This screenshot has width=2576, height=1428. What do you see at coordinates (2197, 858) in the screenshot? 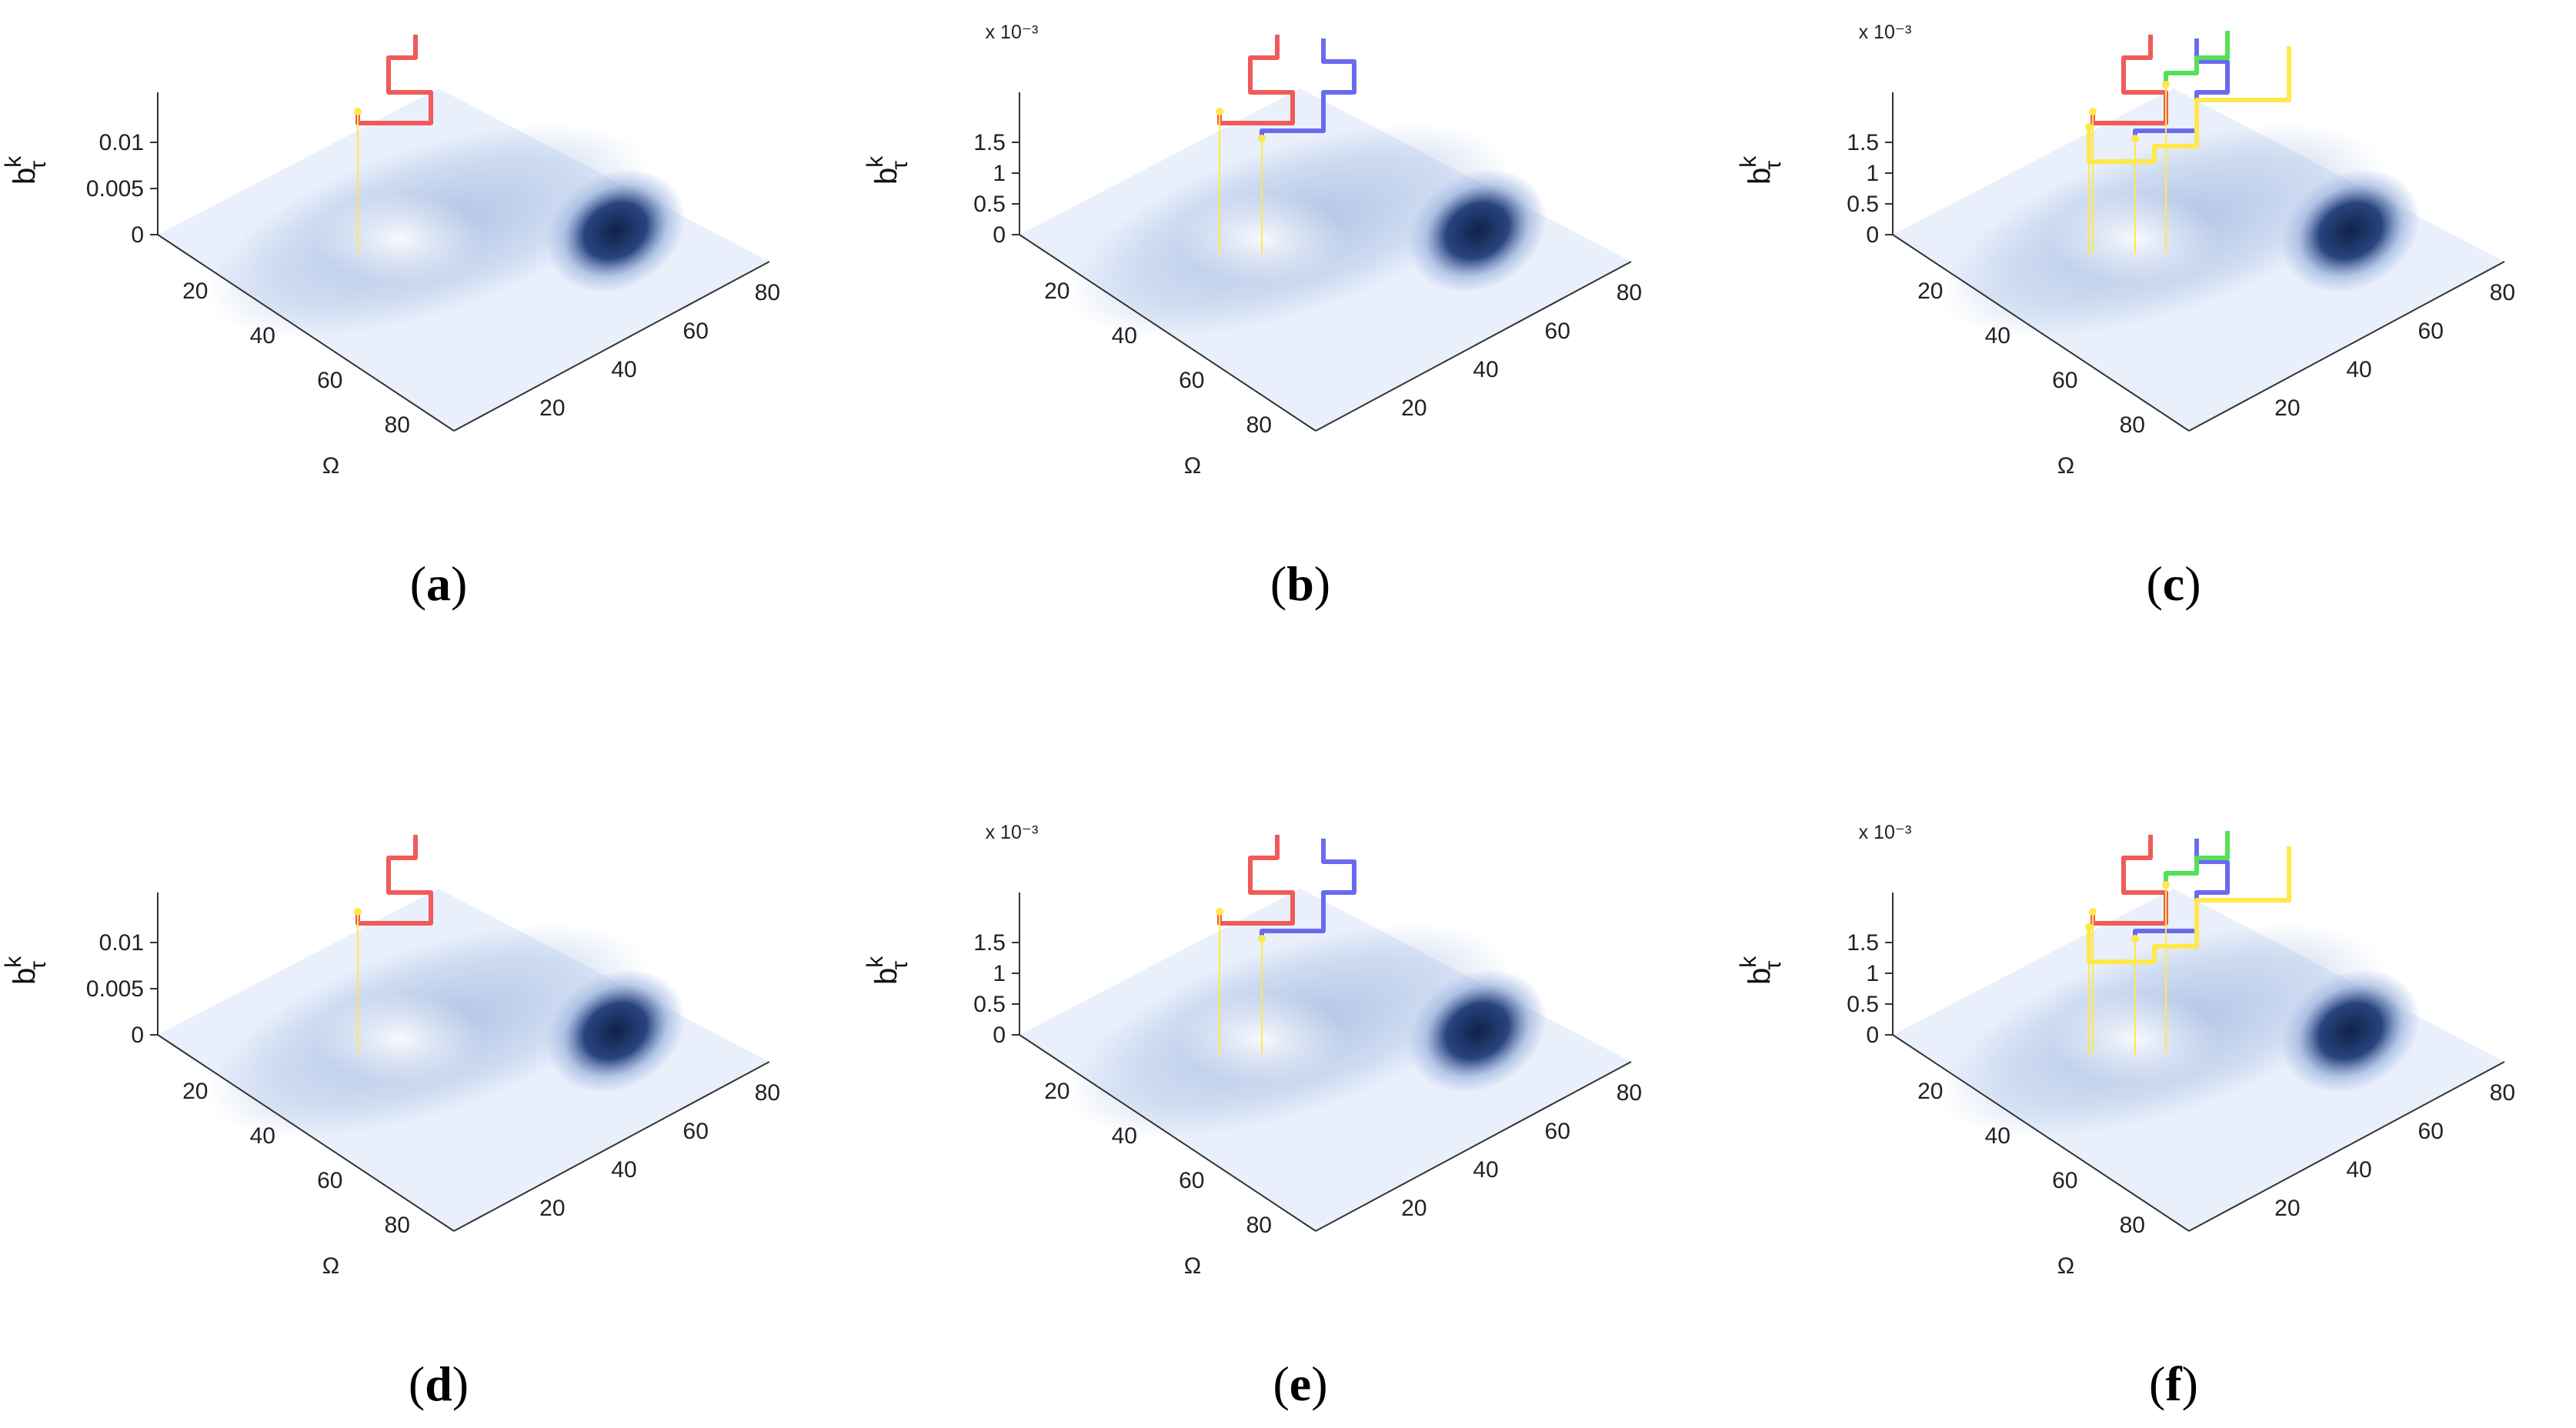
I see `path-green` at bounding box center [2197, 858].